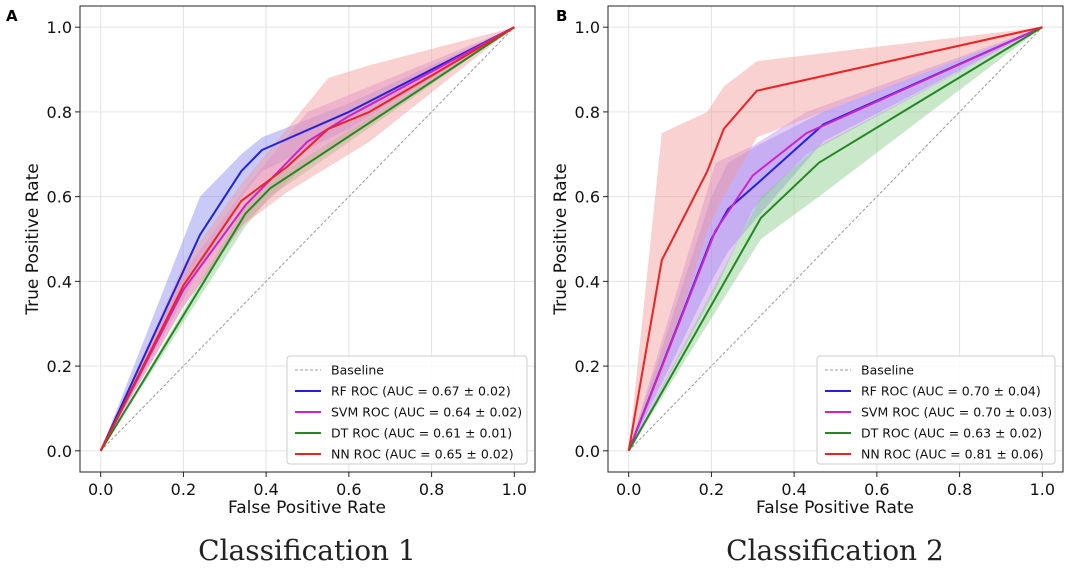 This screenshot has height=569, width=1070. Describe the element at coordinates (426, 412) in the screenshot. I see `legend-entry-label: SVM ROC (AUC = 0.64 ± 0.02)` at that location.